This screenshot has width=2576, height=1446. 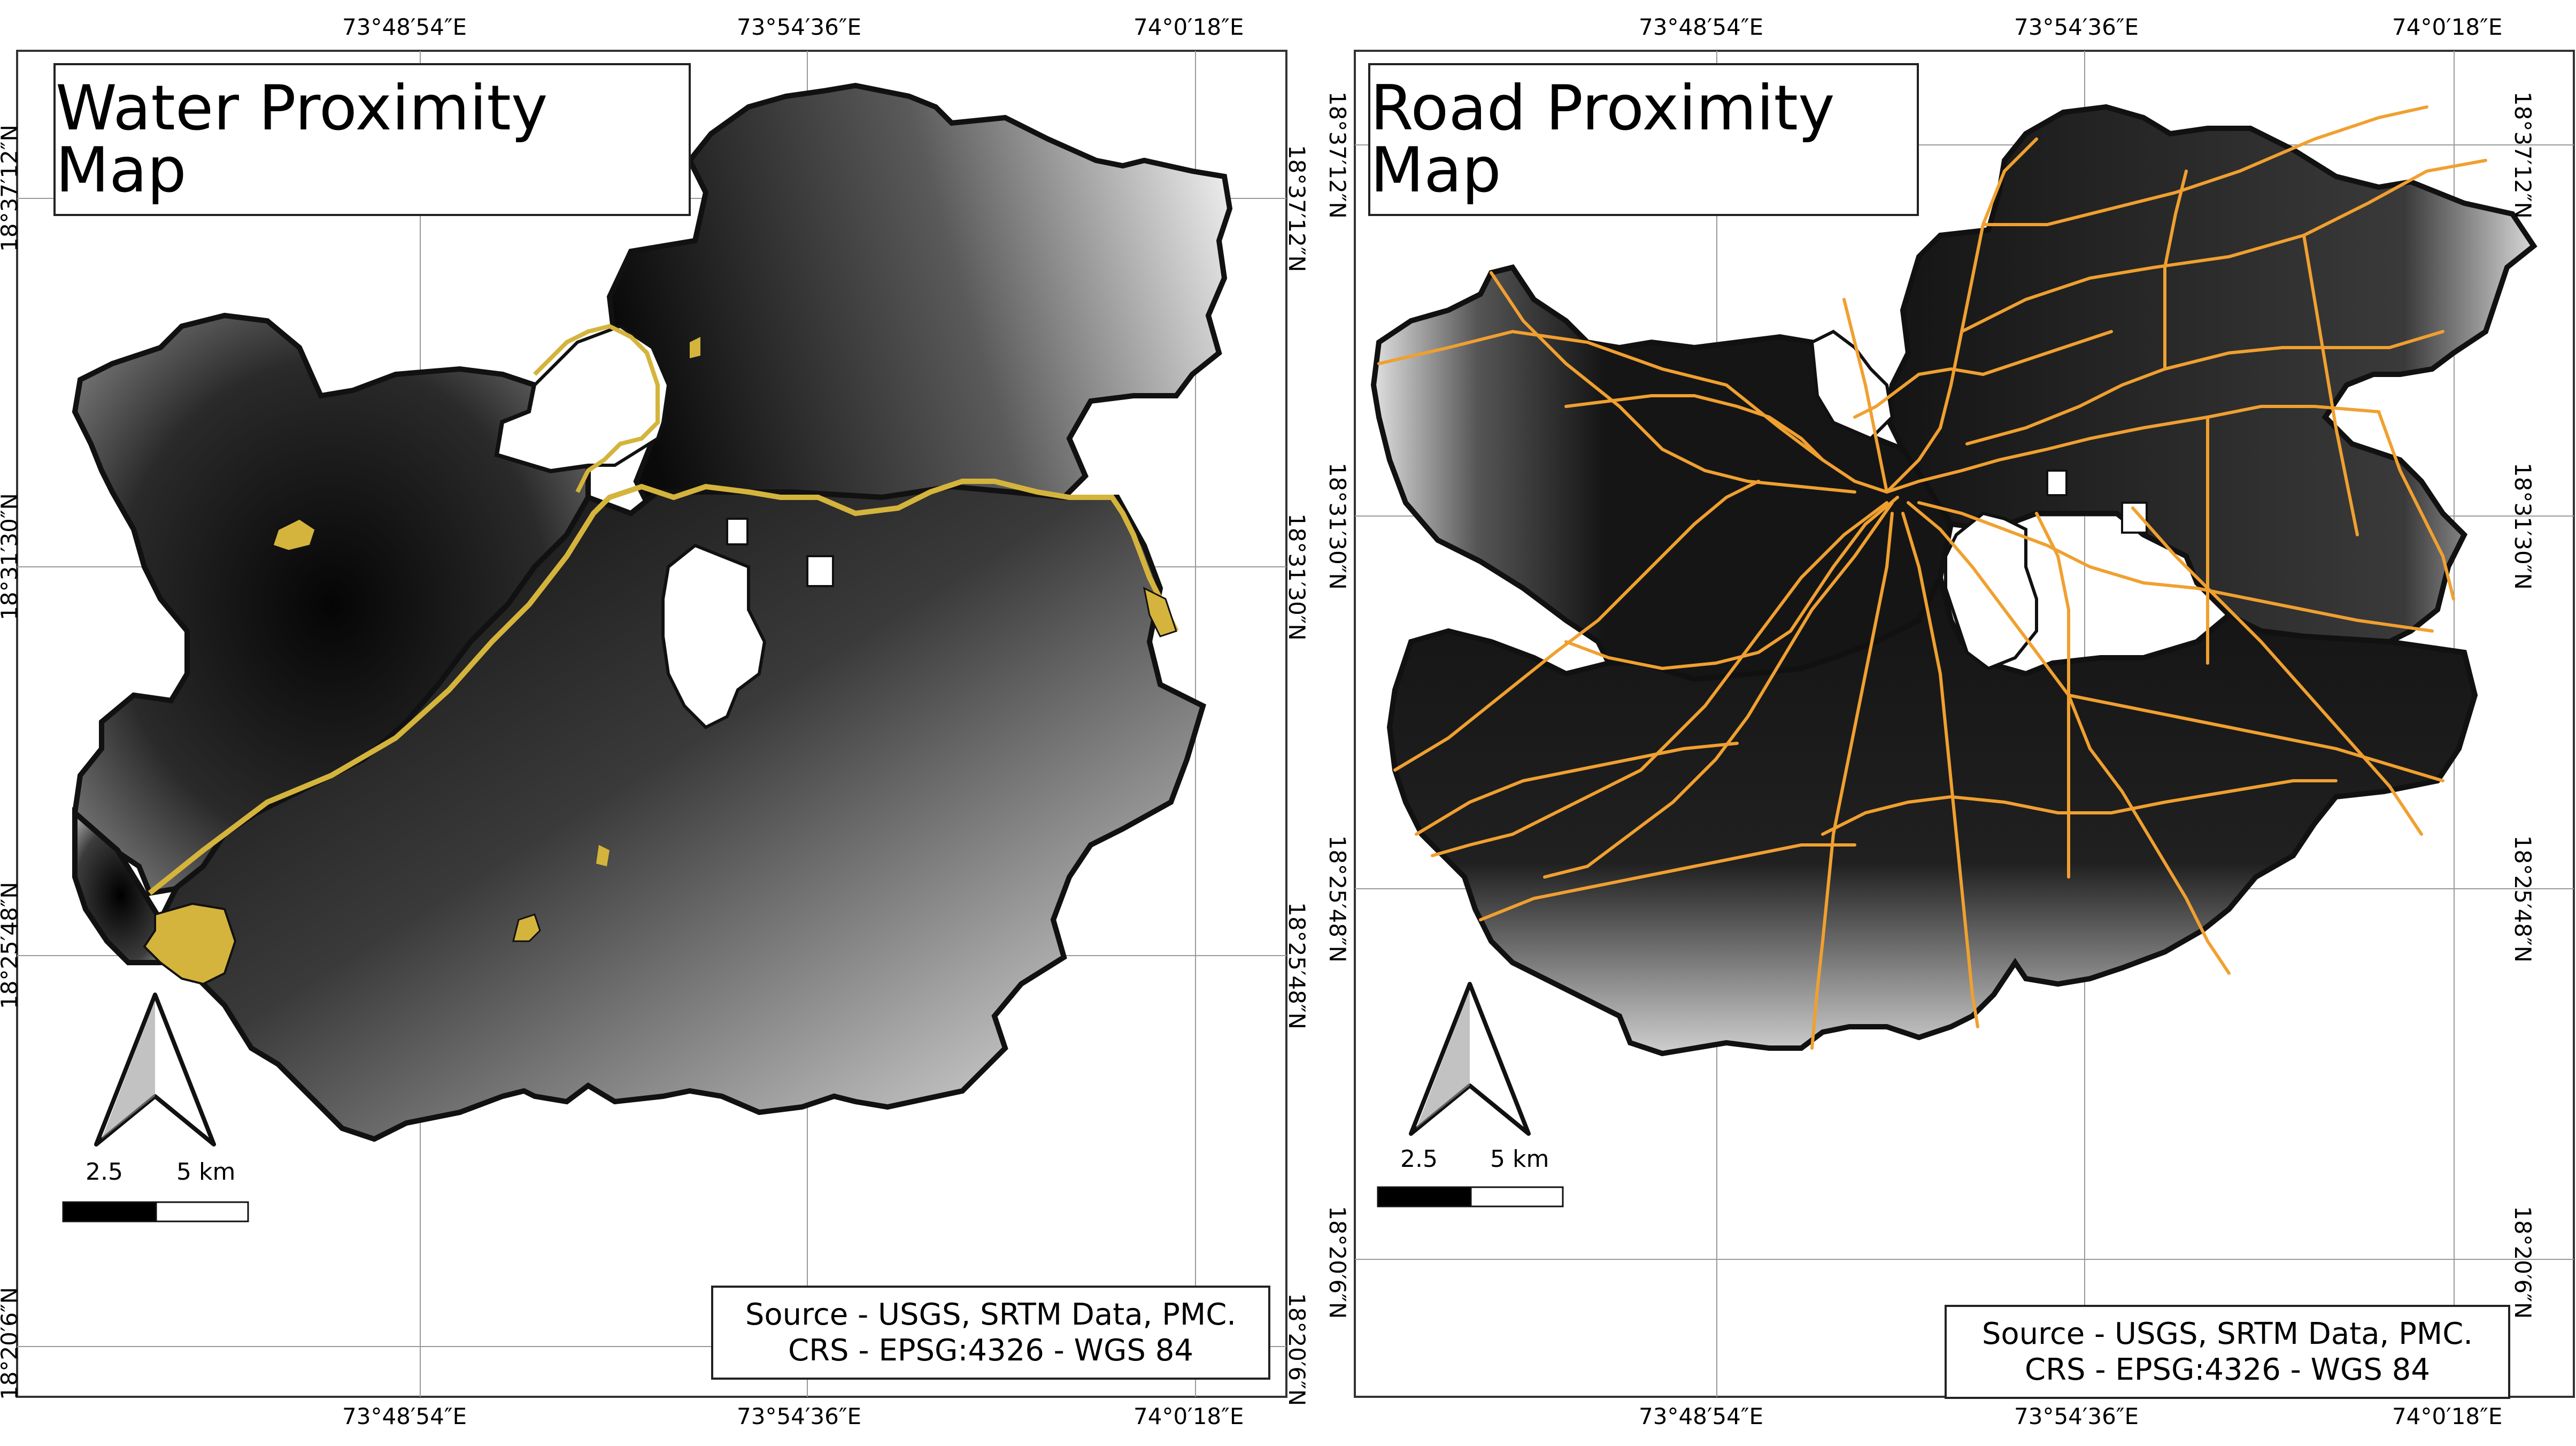 What do you see at coordinates (1662, 473) in the screenshot?
I see `region-west` at bounding box center [1662, 473].